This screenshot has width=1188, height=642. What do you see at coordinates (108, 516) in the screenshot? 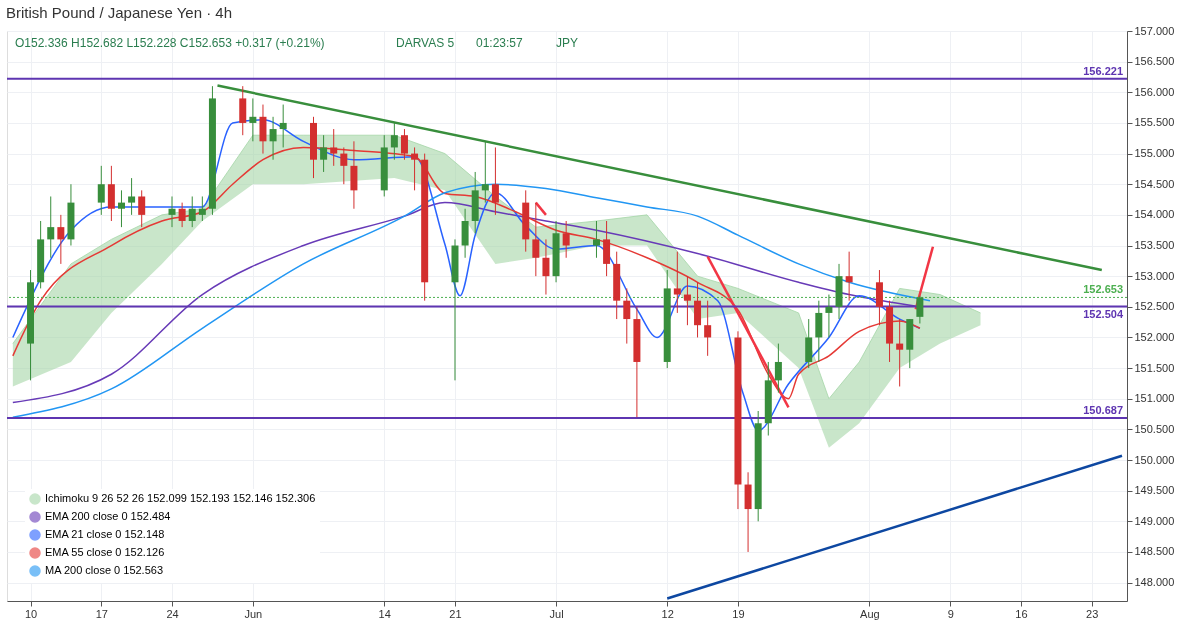
I see `legend-label: EMA 200 close 0 152.484` at bounding box center [108, 516].